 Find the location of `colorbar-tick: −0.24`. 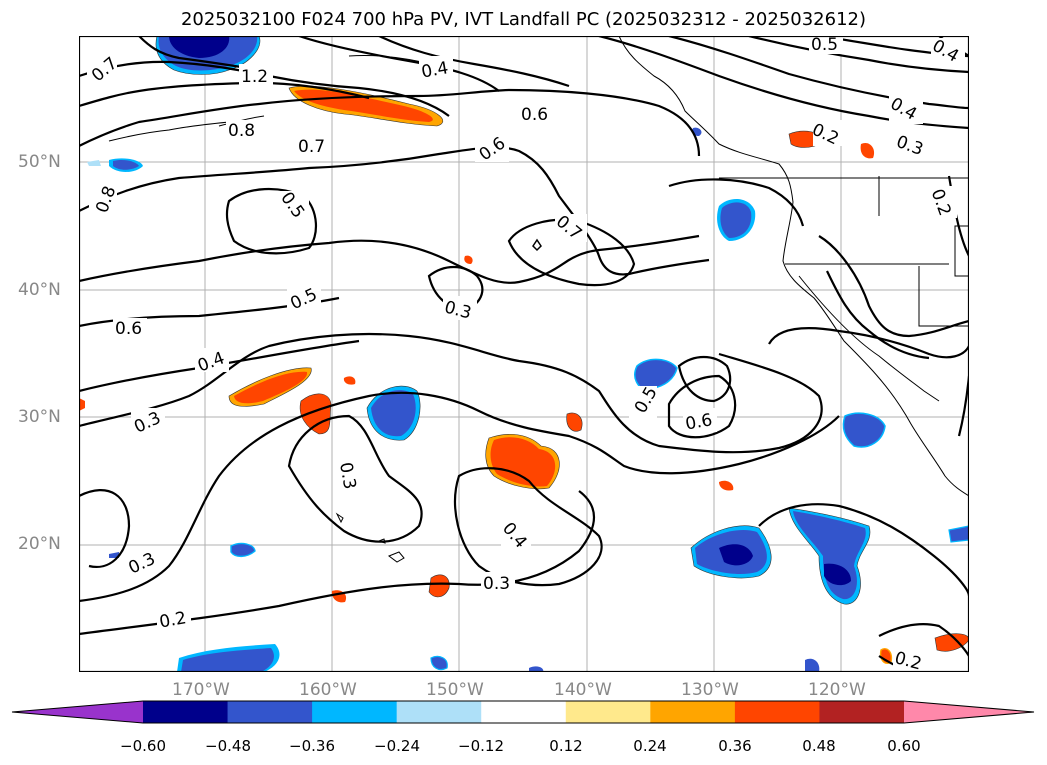

colorbar-tick: −0.24 is located at coordinates (397, 746).